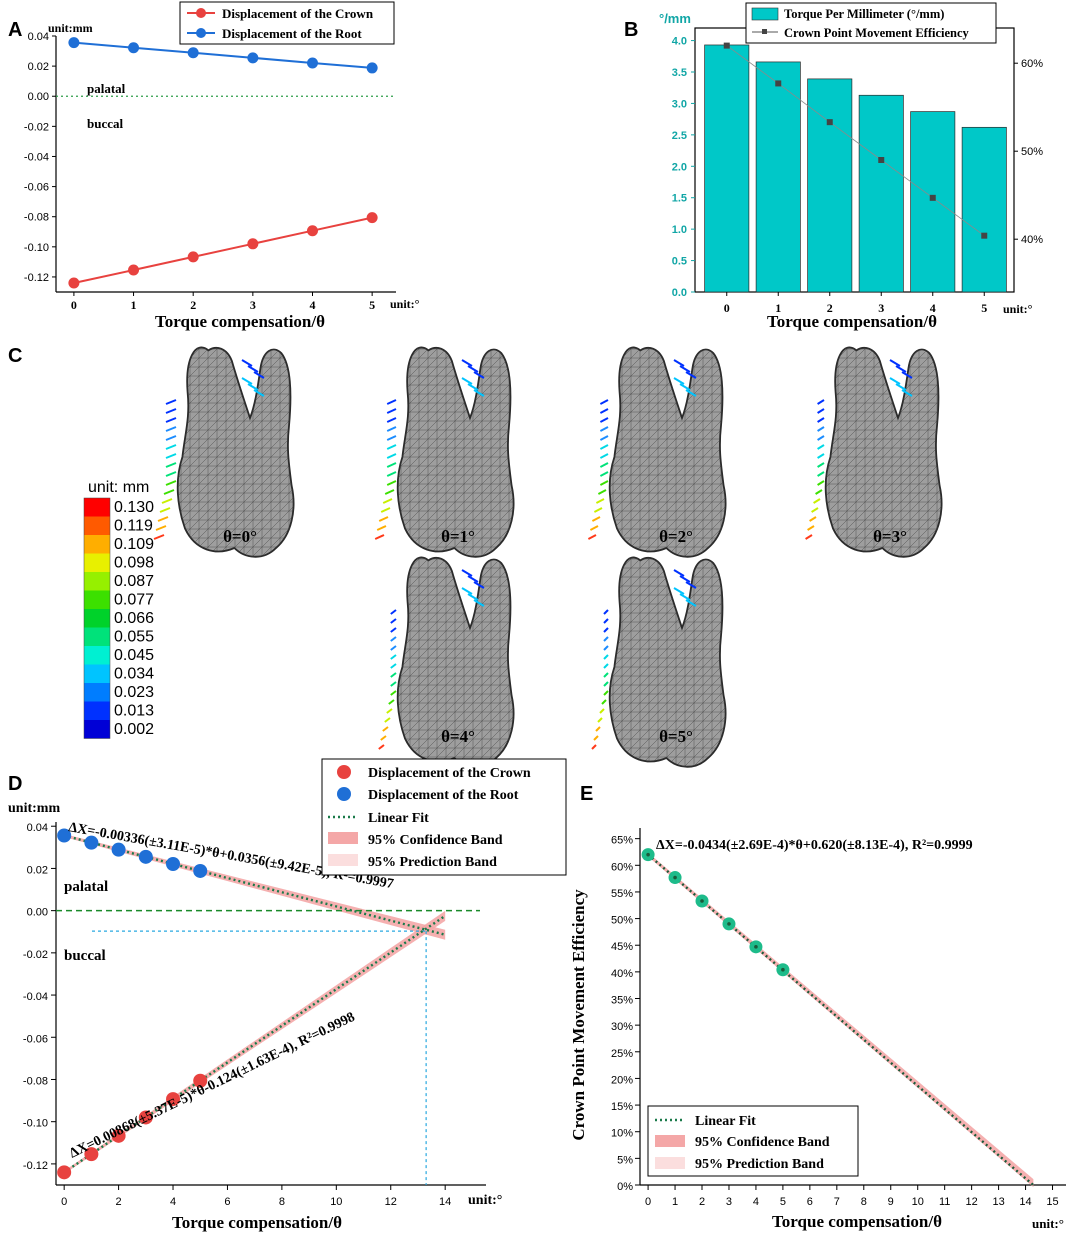 The width and height of the screenshot is (1072, 1237). What do you see at coordinates (35, 1039) in the screenshot?
I see `d-y-tick-label: -0.06` at bounding box center [35, 1039].